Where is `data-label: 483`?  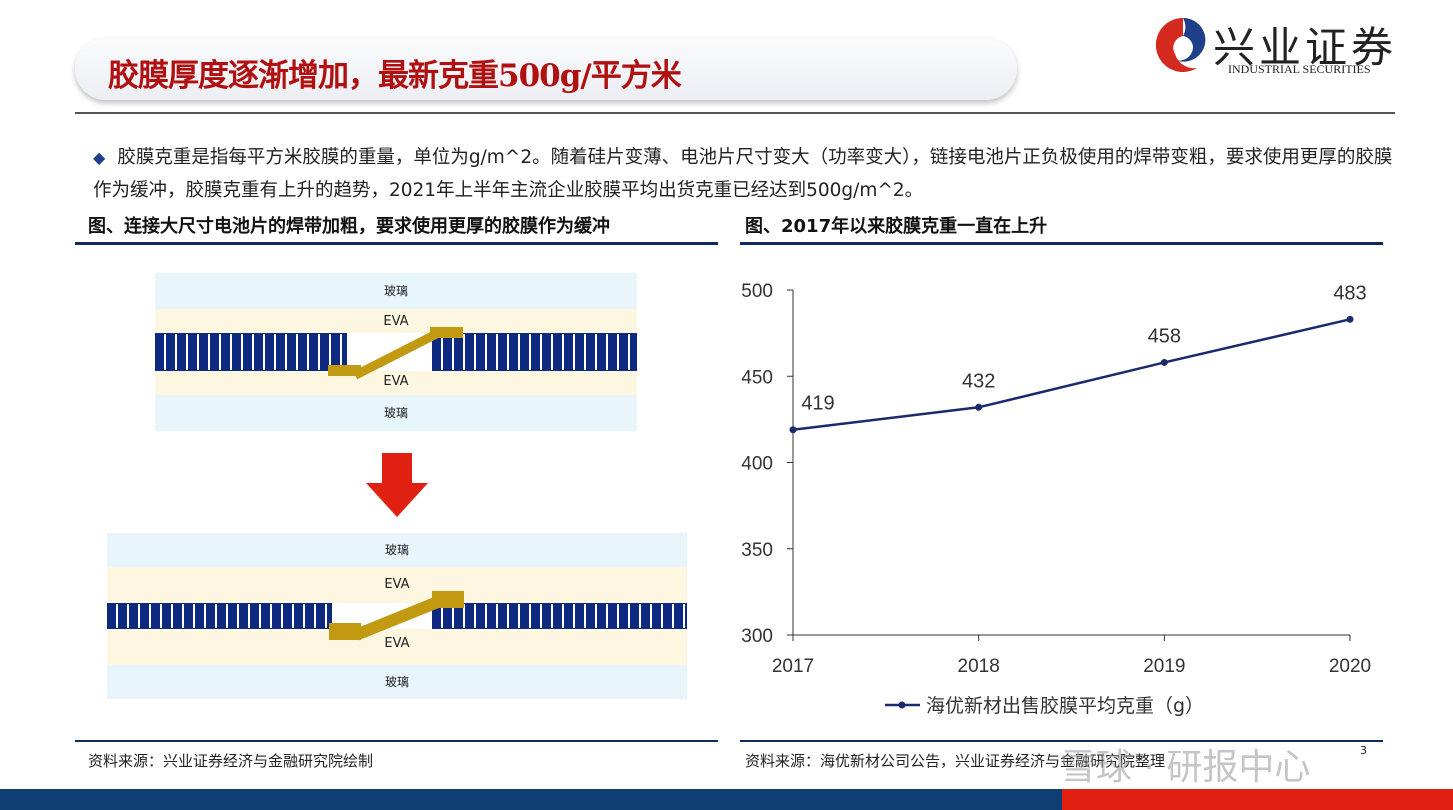 data-label: 483 is located at coordinates (1349, 293).